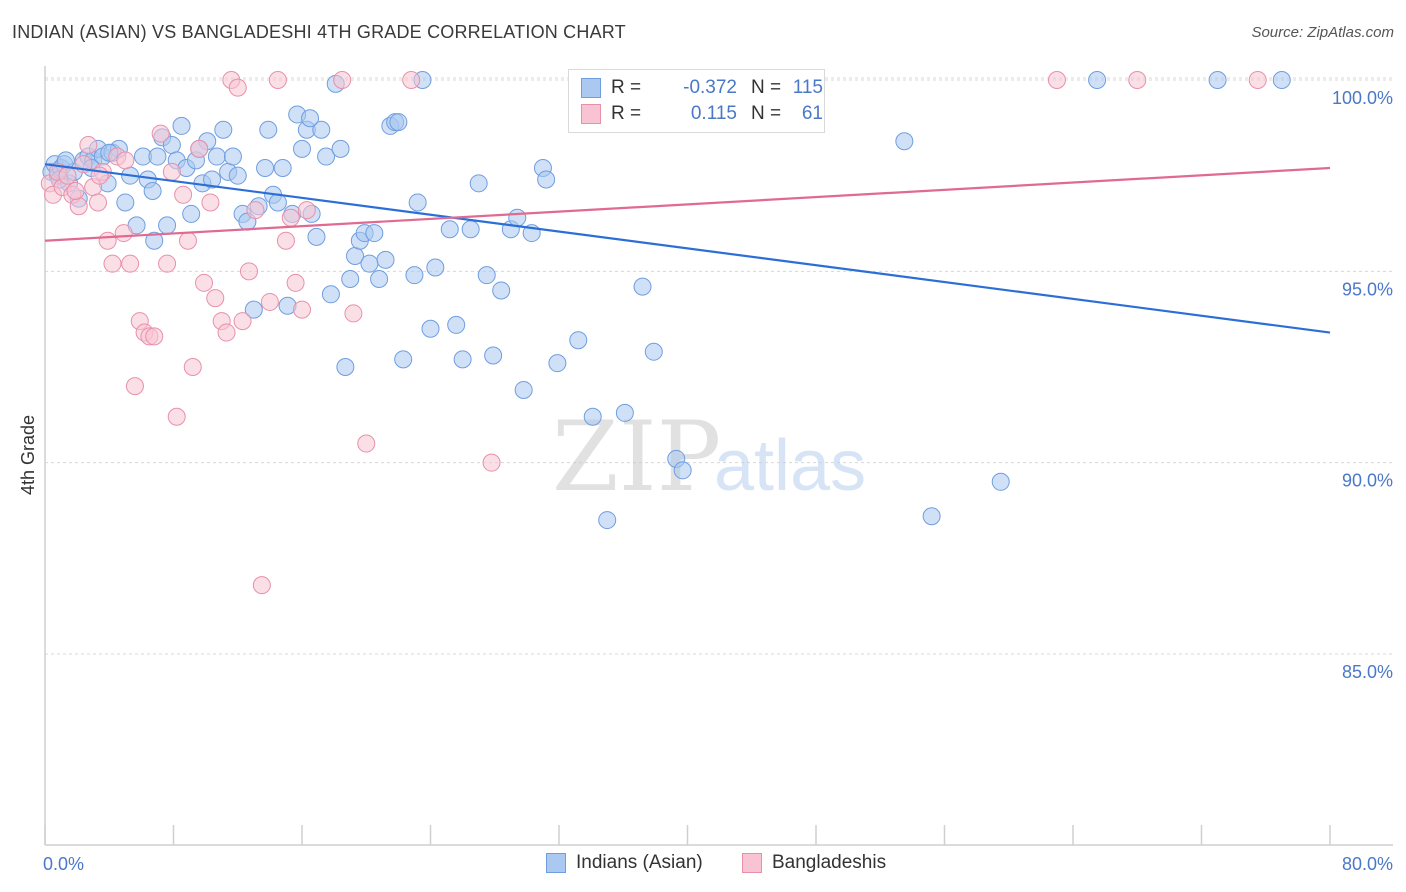 The width and height of the screenshot is (1406, 892). What do you see at coordinates (814, 863) in the screenshot?
I see `legend-item-bangladeshis: Bangladeshis` at bounding box center [814, 863].